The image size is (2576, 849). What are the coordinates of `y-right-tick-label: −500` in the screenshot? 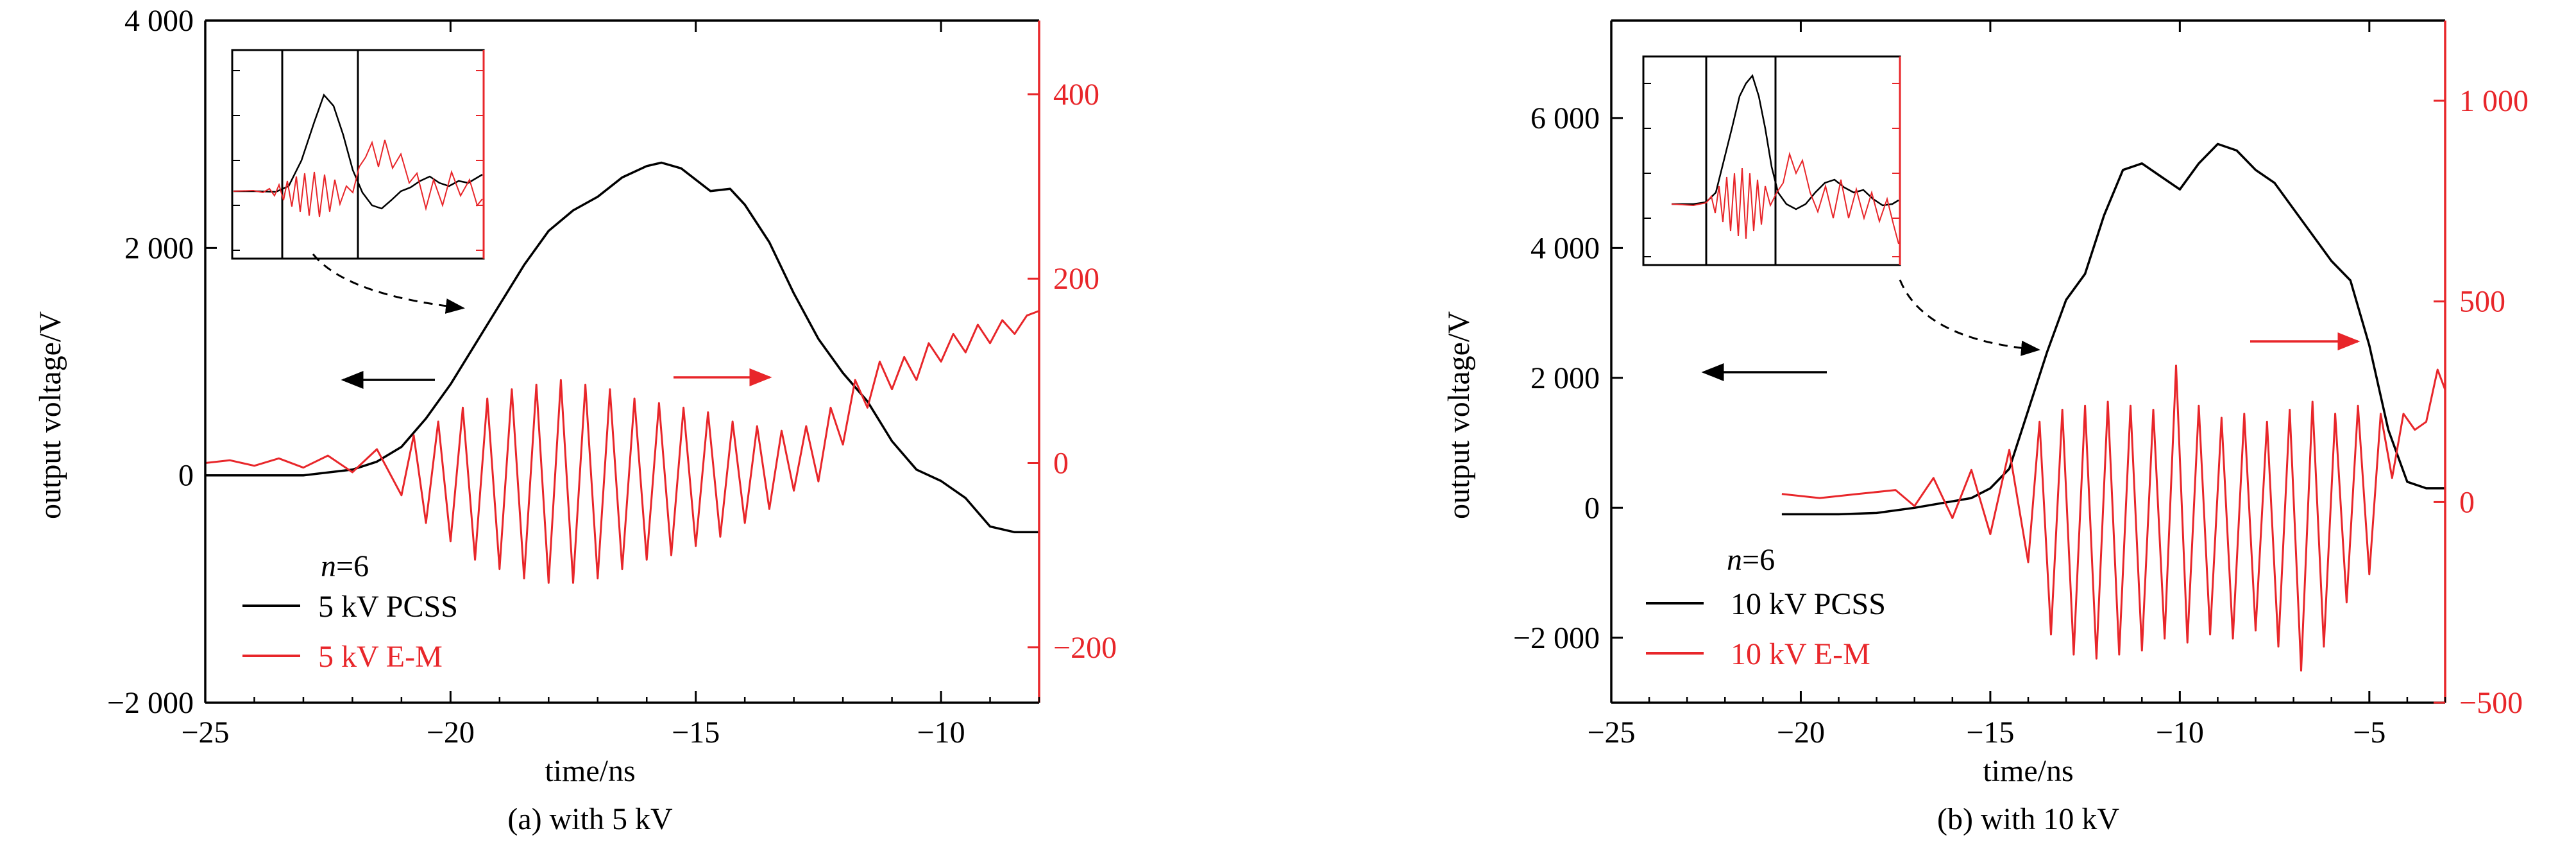 It's located at (2491, 703).